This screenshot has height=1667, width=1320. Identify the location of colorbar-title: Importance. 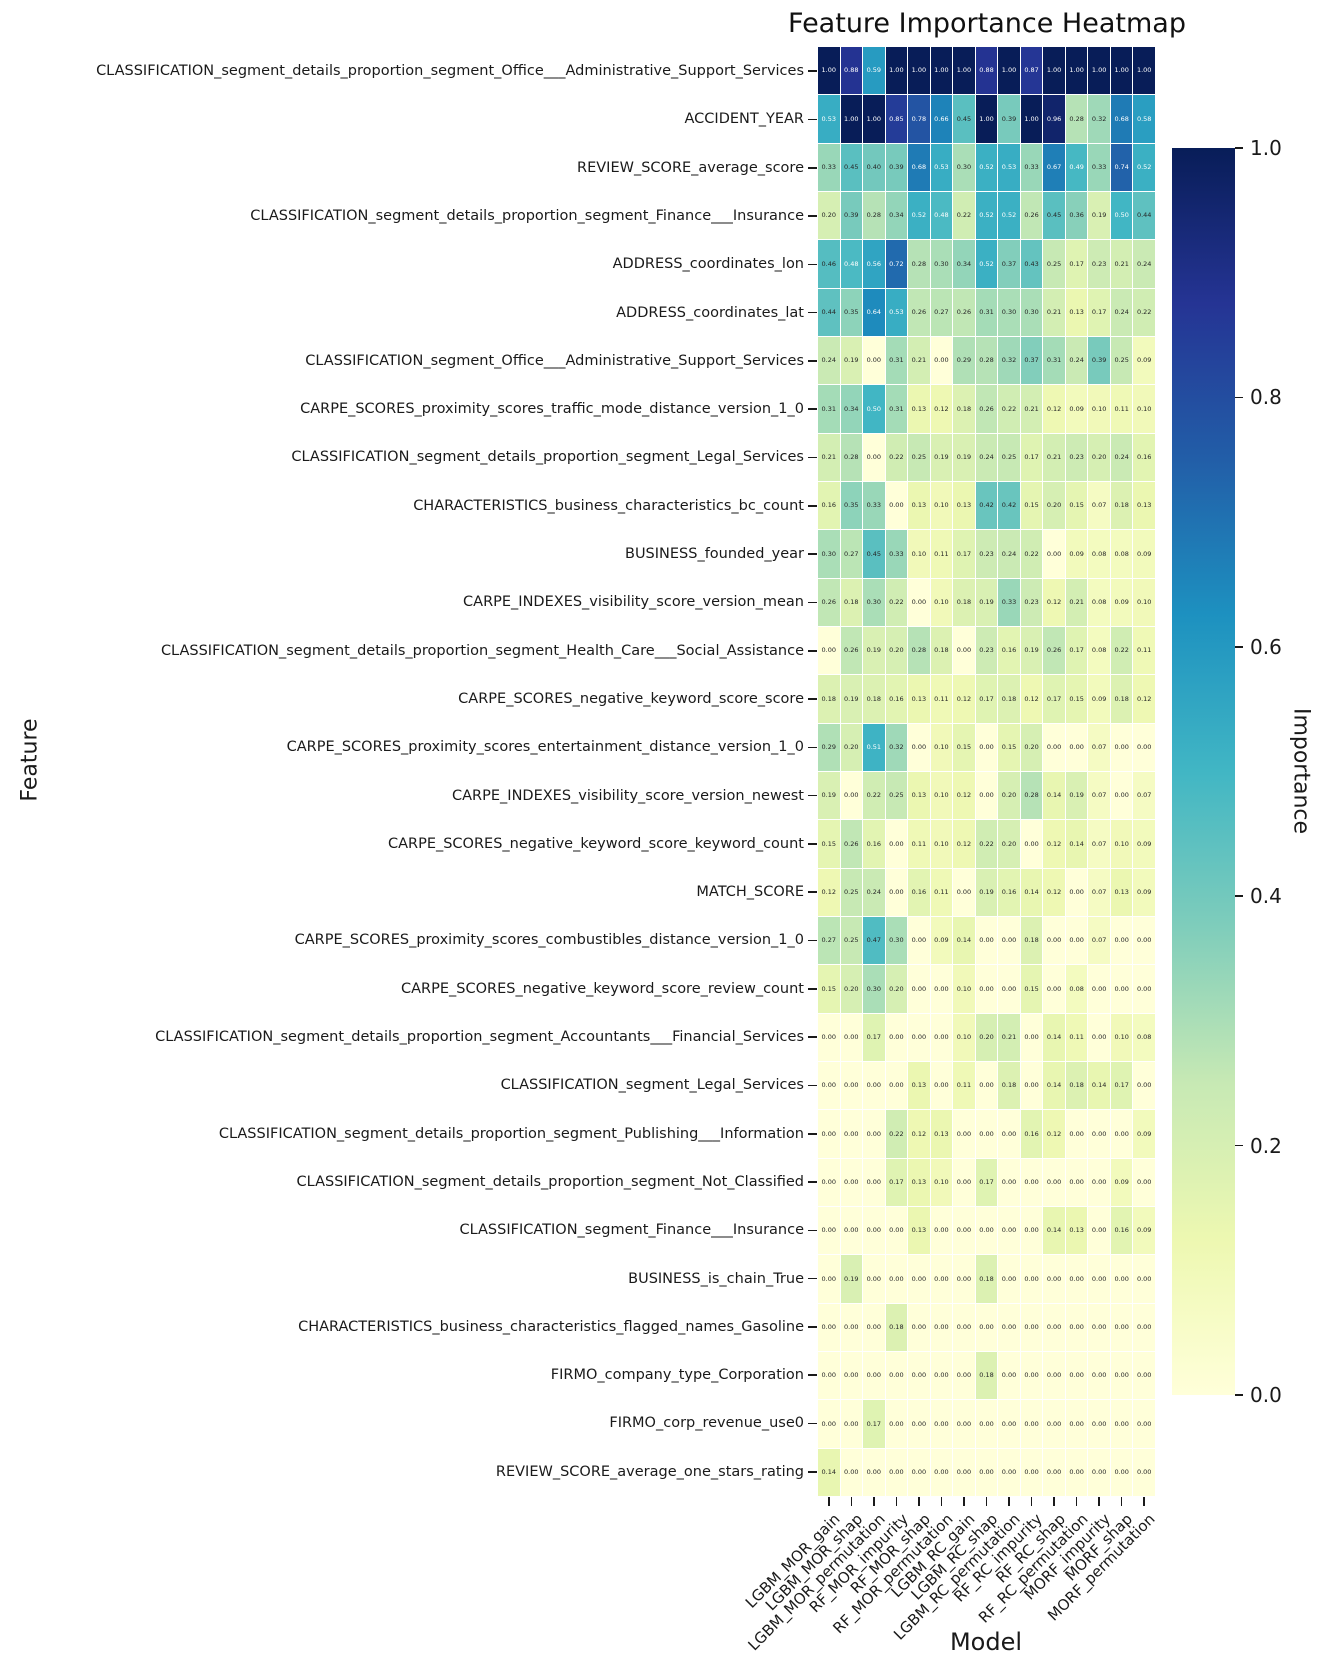
(1301, 771).